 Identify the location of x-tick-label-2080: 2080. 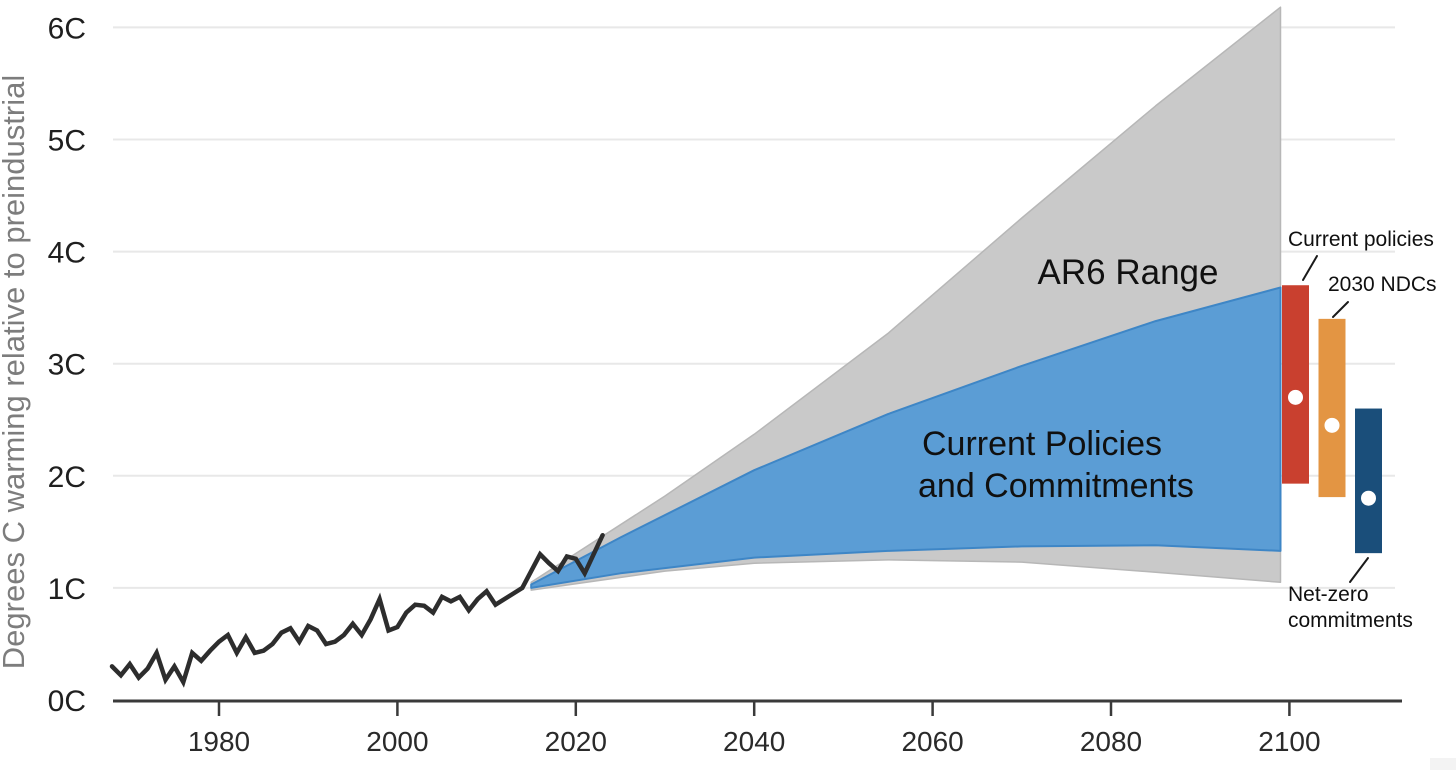
(1111, 741).